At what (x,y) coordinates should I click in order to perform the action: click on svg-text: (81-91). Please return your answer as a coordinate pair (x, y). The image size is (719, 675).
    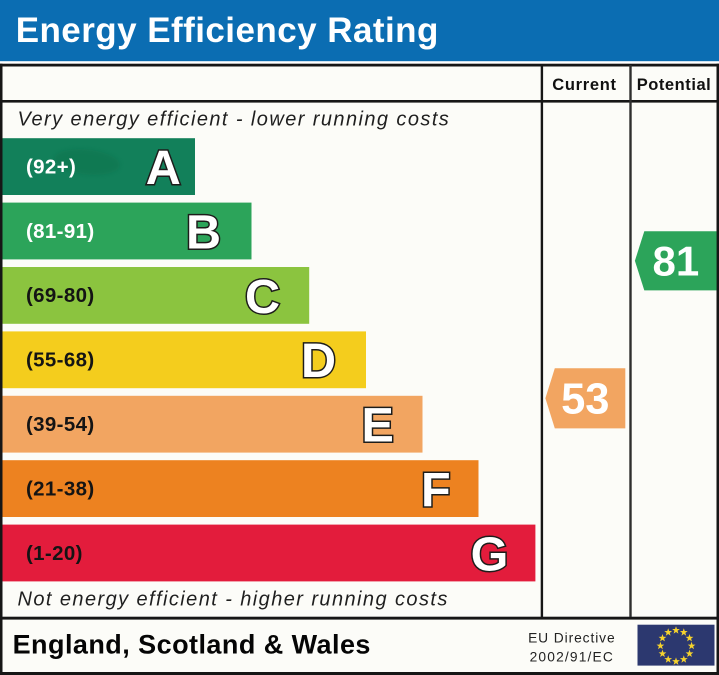
    Looking at the image, I should click on (60, 231).